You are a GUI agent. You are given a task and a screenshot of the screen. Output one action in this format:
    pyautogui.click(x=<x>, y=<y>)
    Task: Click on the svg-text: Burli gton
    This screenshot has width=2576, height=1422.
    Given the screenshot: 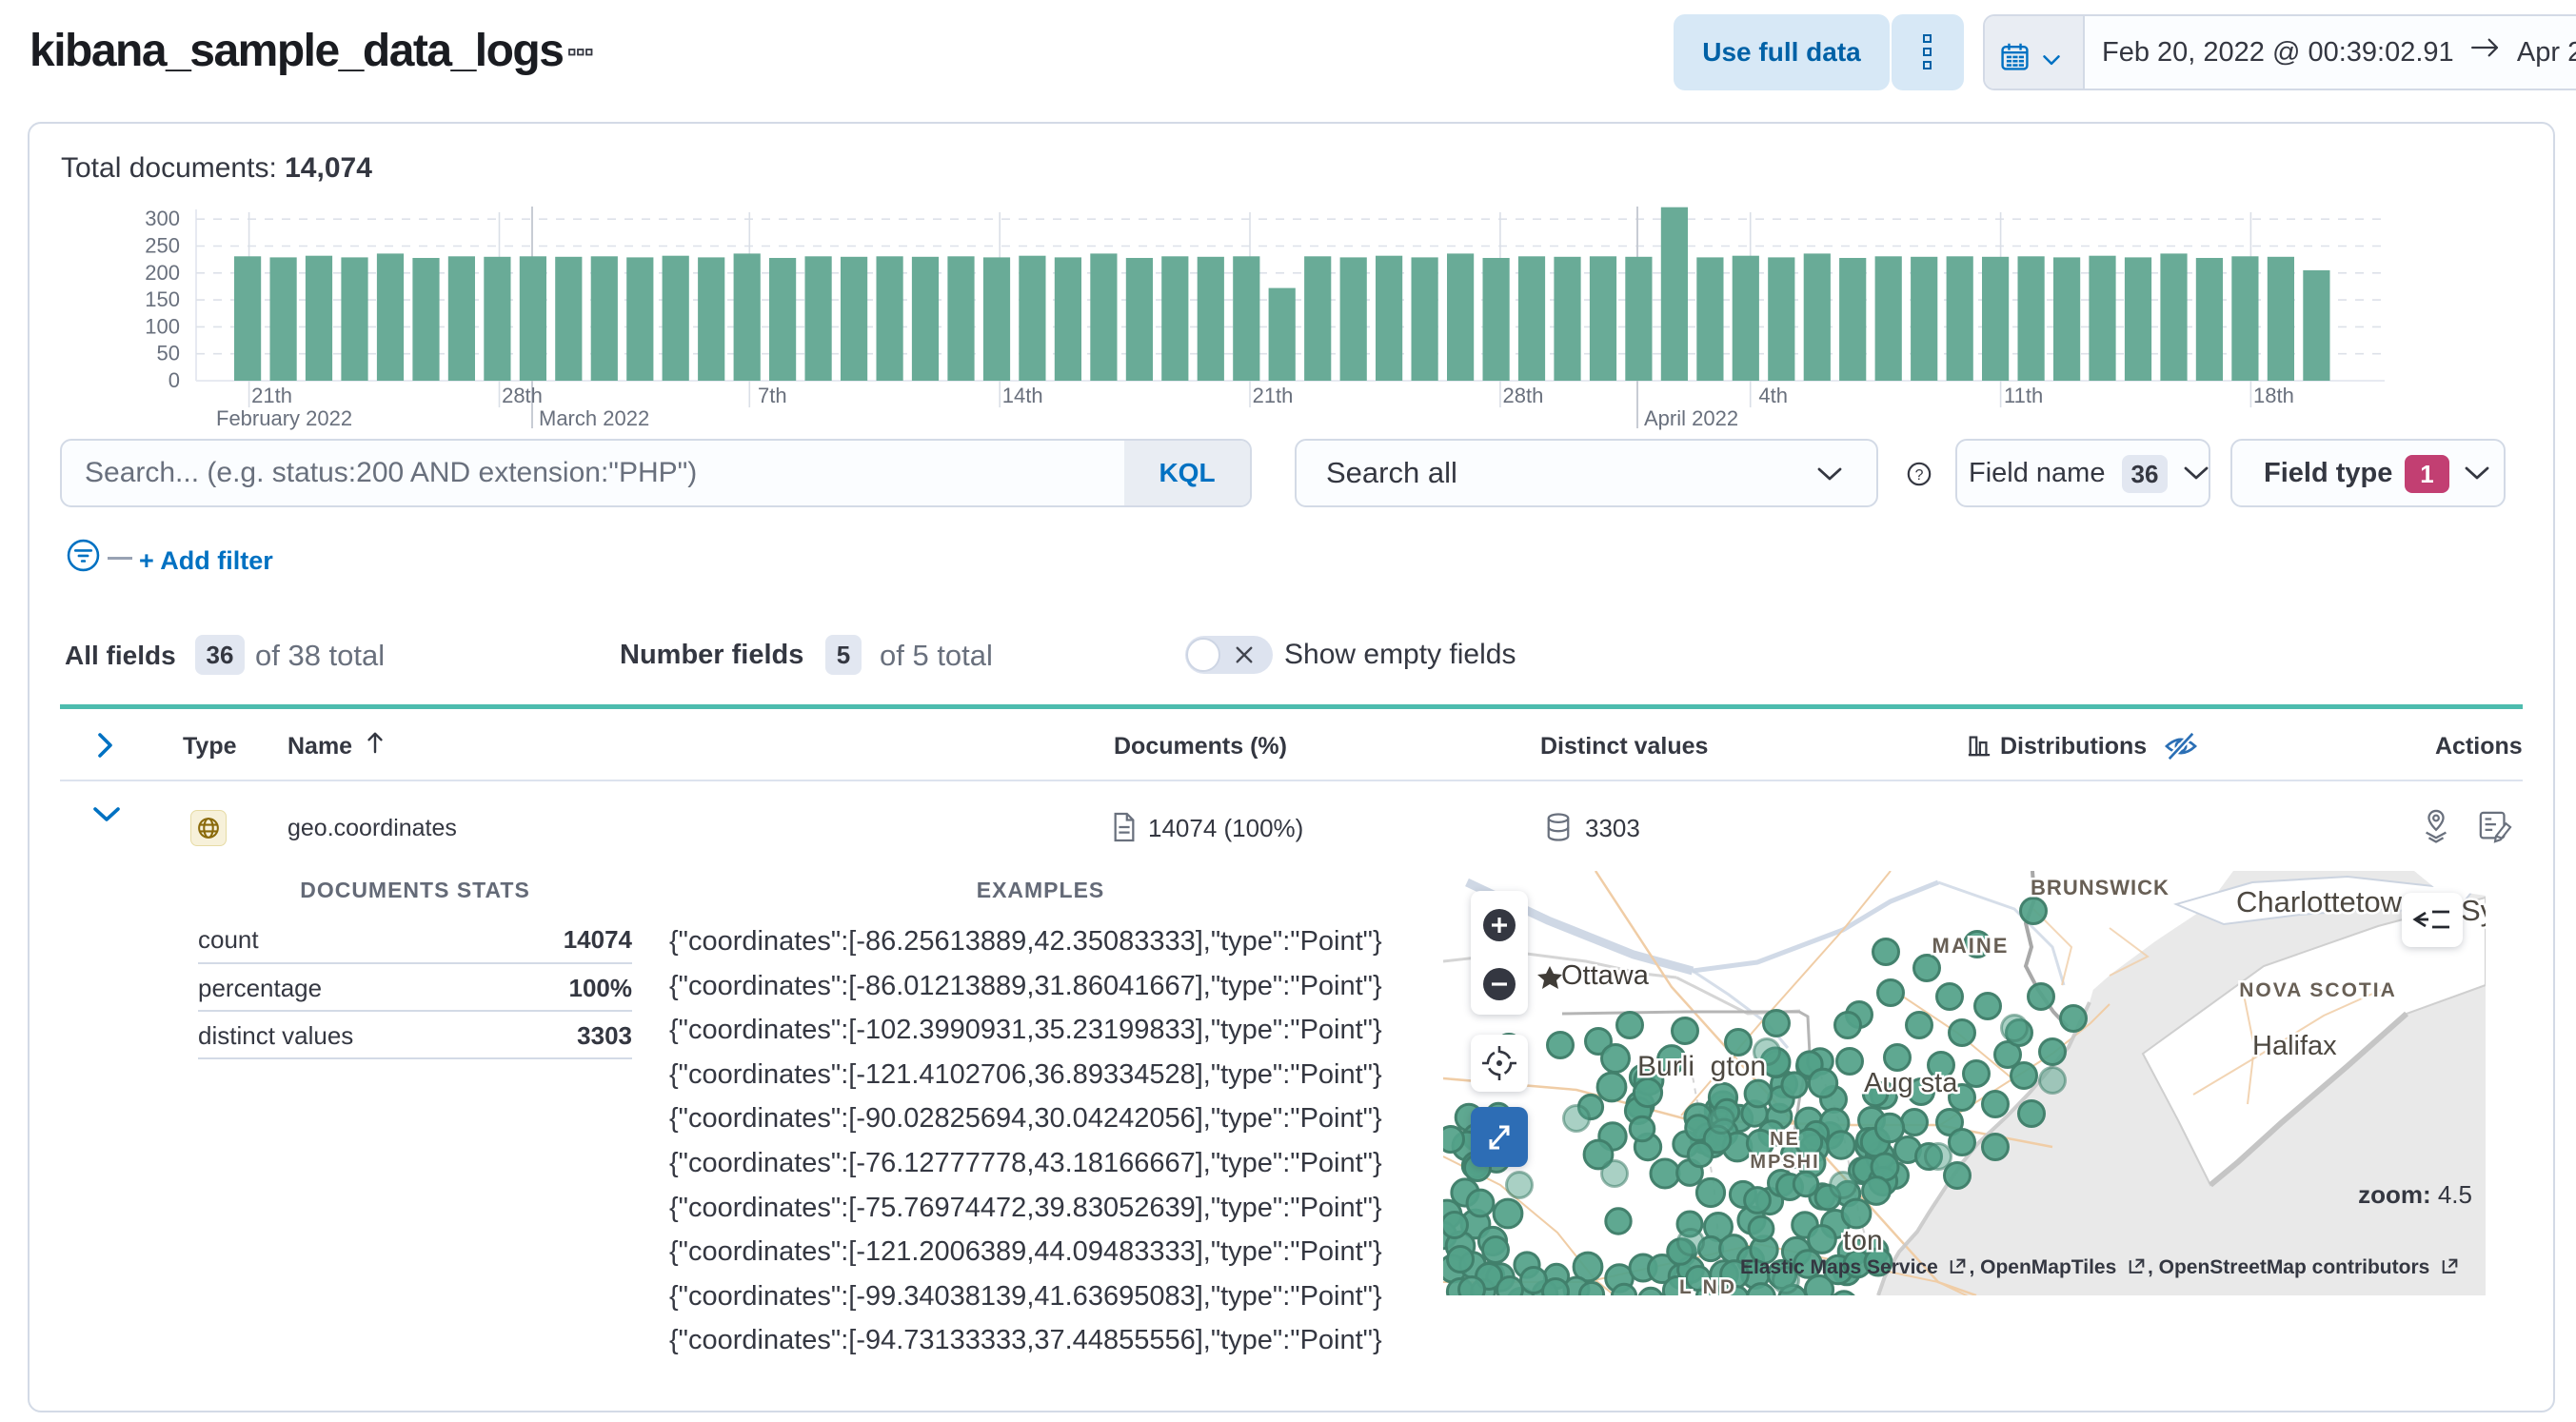 What is the action you would take?
    pyautogui.click(x=1701, y=1066)
    